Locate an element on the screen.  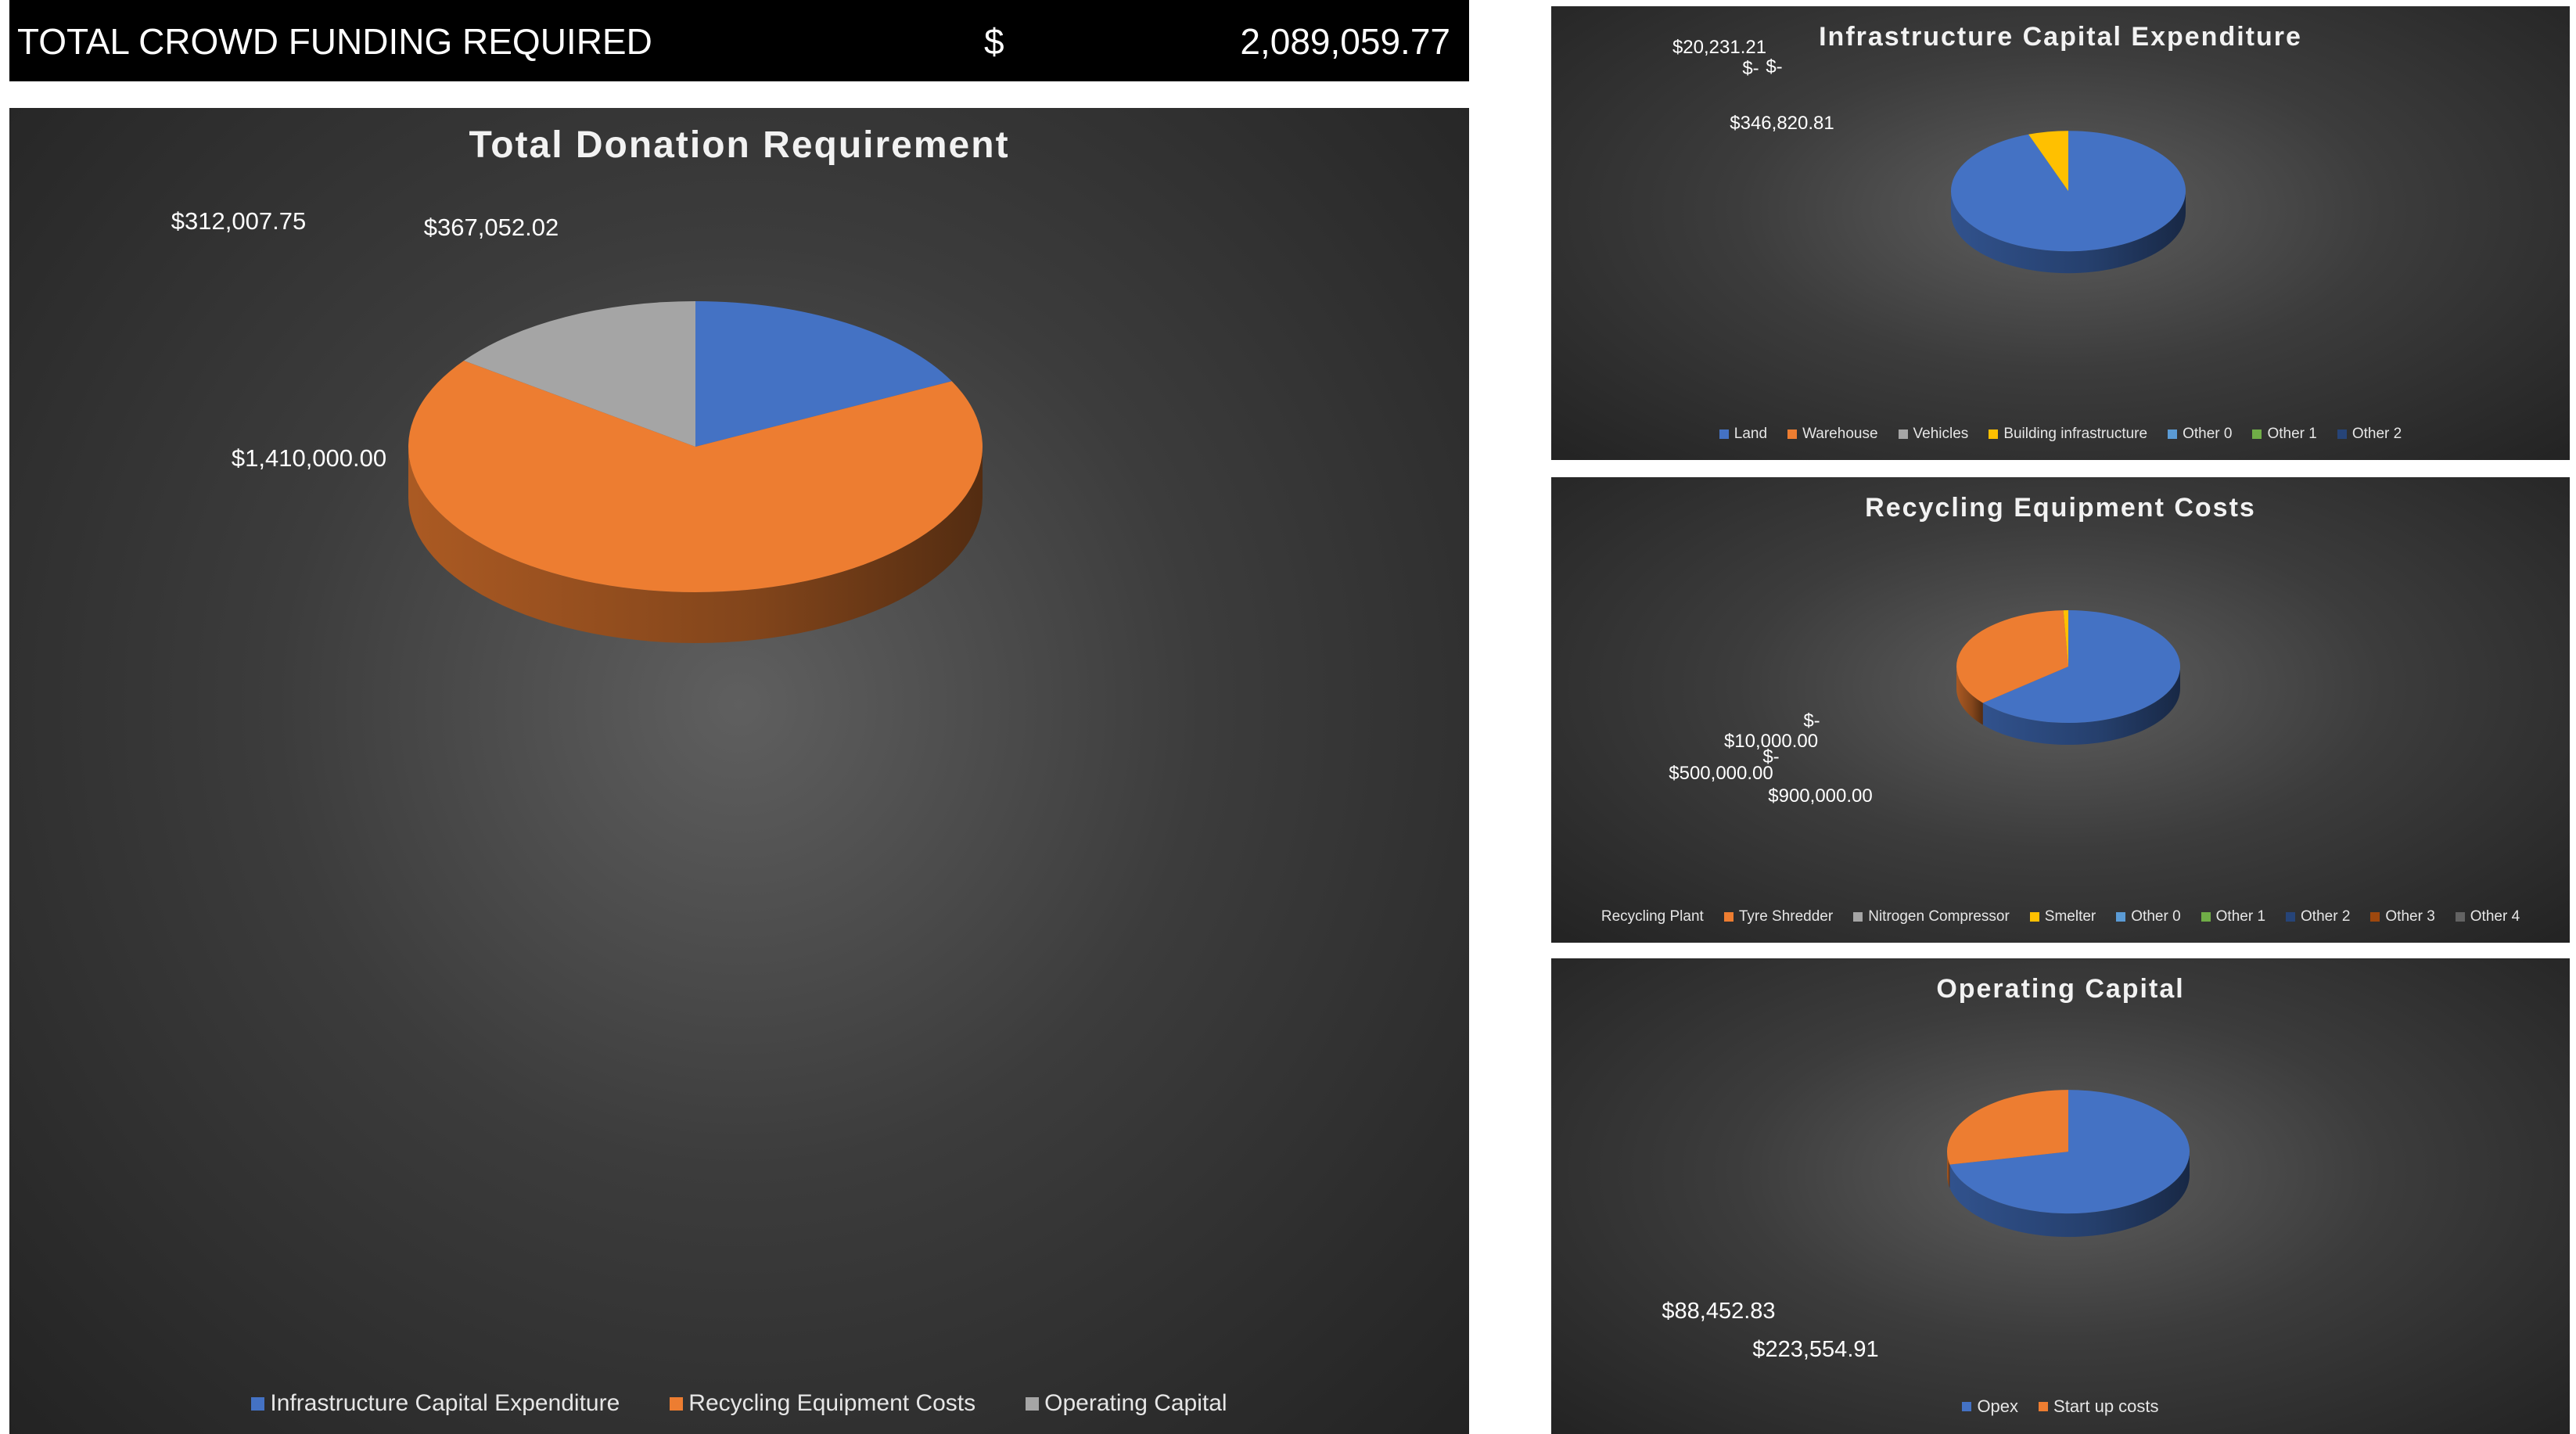
pie-side-recycling-equipment-costs is located at coordinates (695, 545).